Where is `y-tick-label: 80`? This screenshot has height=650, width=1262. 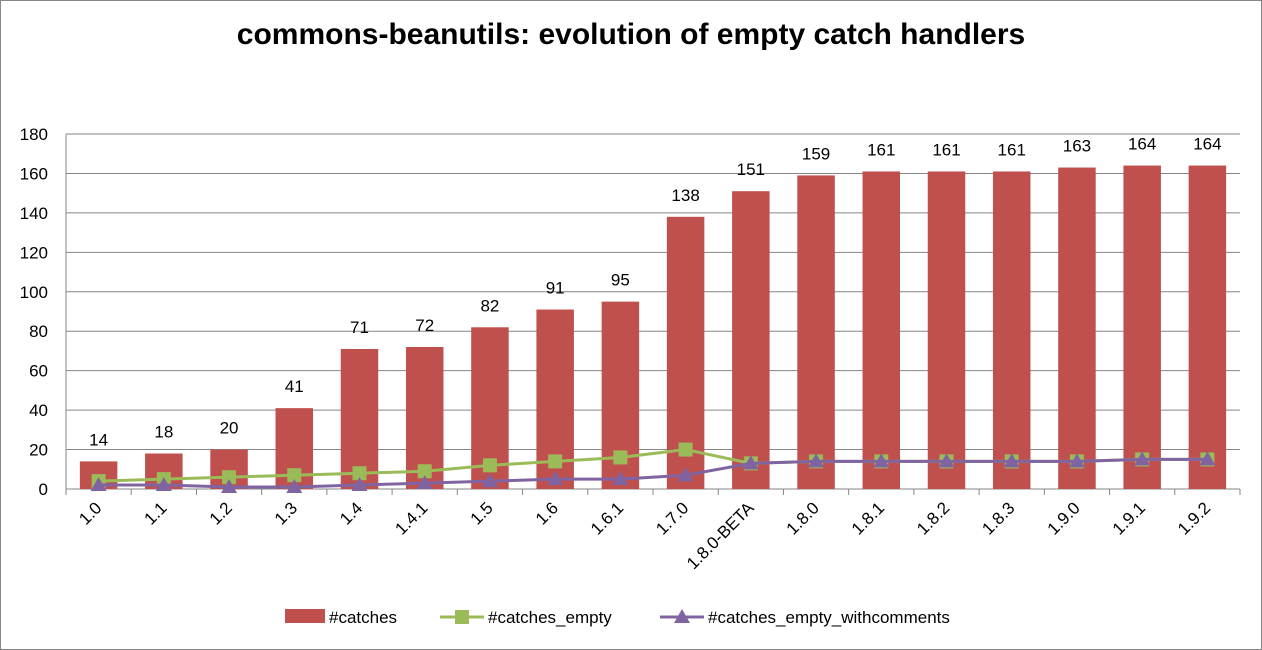
y-tick-label: 80 is located at coordinates (38, 331).